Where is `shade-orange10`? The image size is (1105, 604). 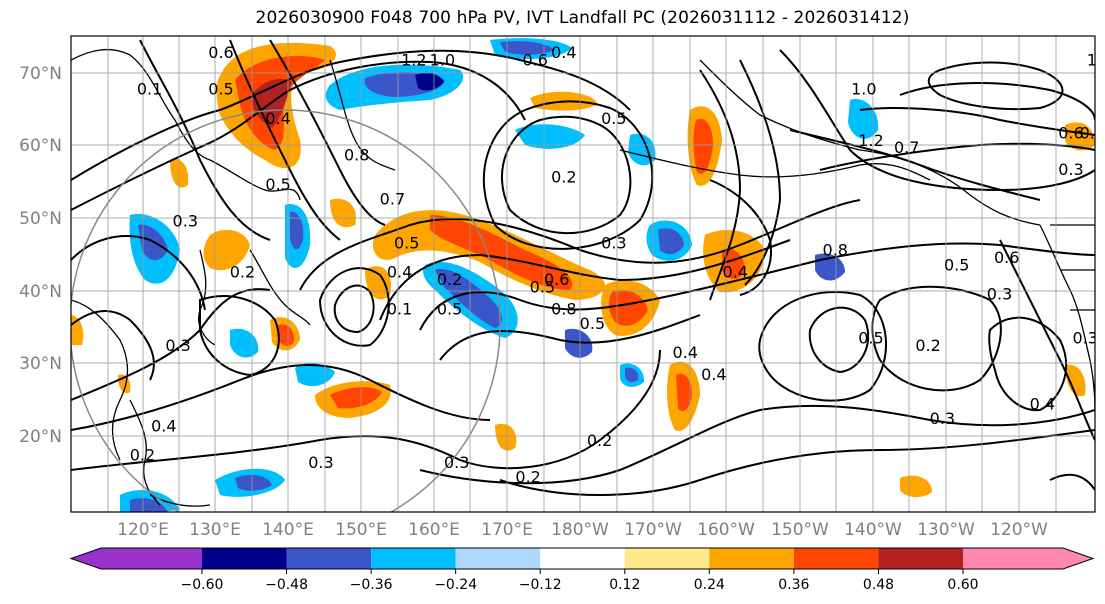 shade-orange10 is located at coordinates (1080, 136).